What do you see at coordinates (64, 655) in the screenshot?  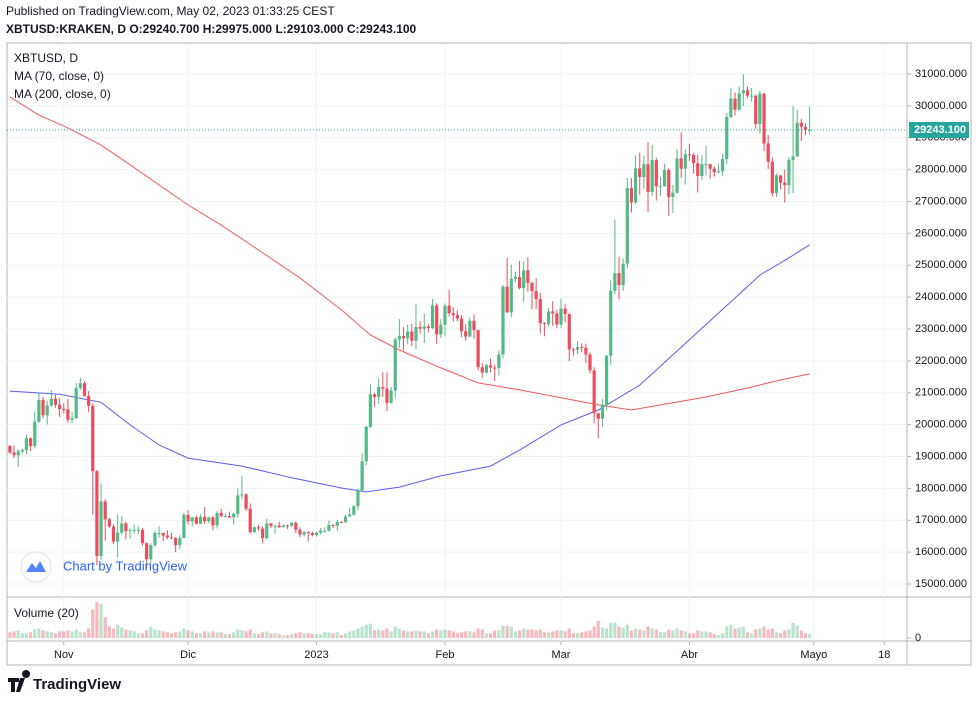 I see `x-tick-label: Nov` at bounding box center [64, 655].